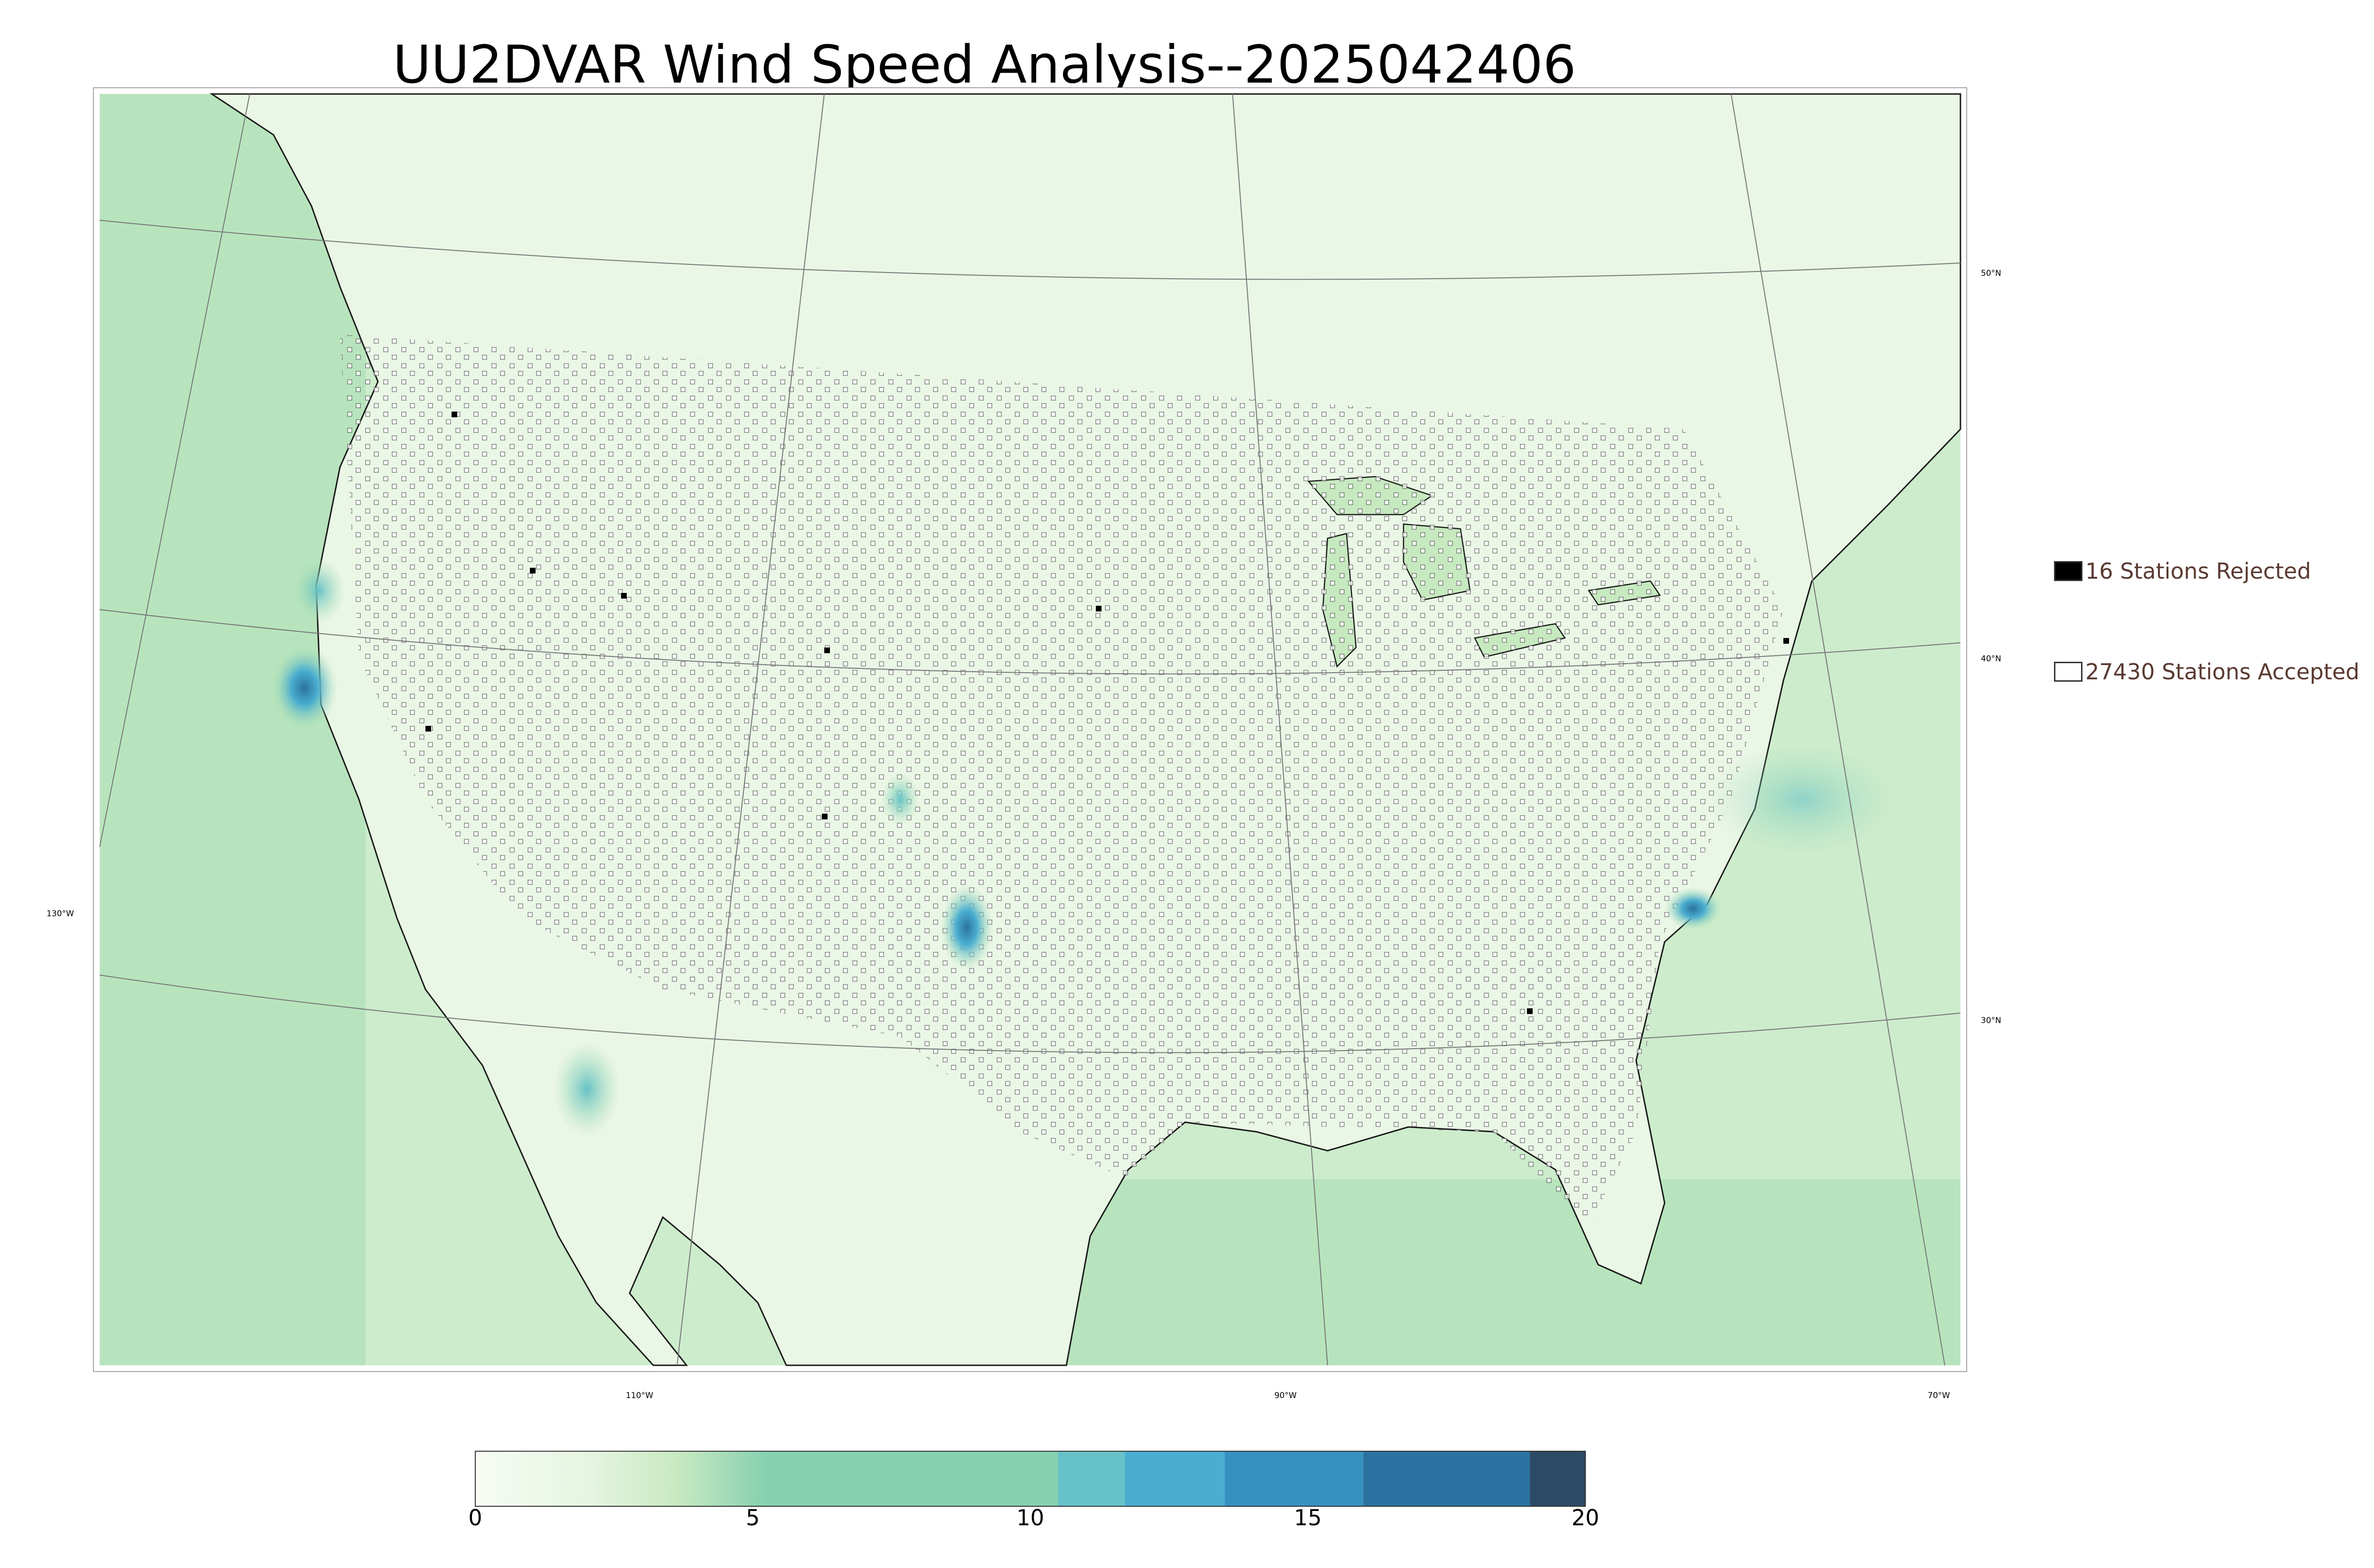 Image resolution: width=2374 pixels, height=1568 pixels. Describe the element at coordinates (1991, 659) in the screenshot. I see `lat-label-40: 40°N` at that location.